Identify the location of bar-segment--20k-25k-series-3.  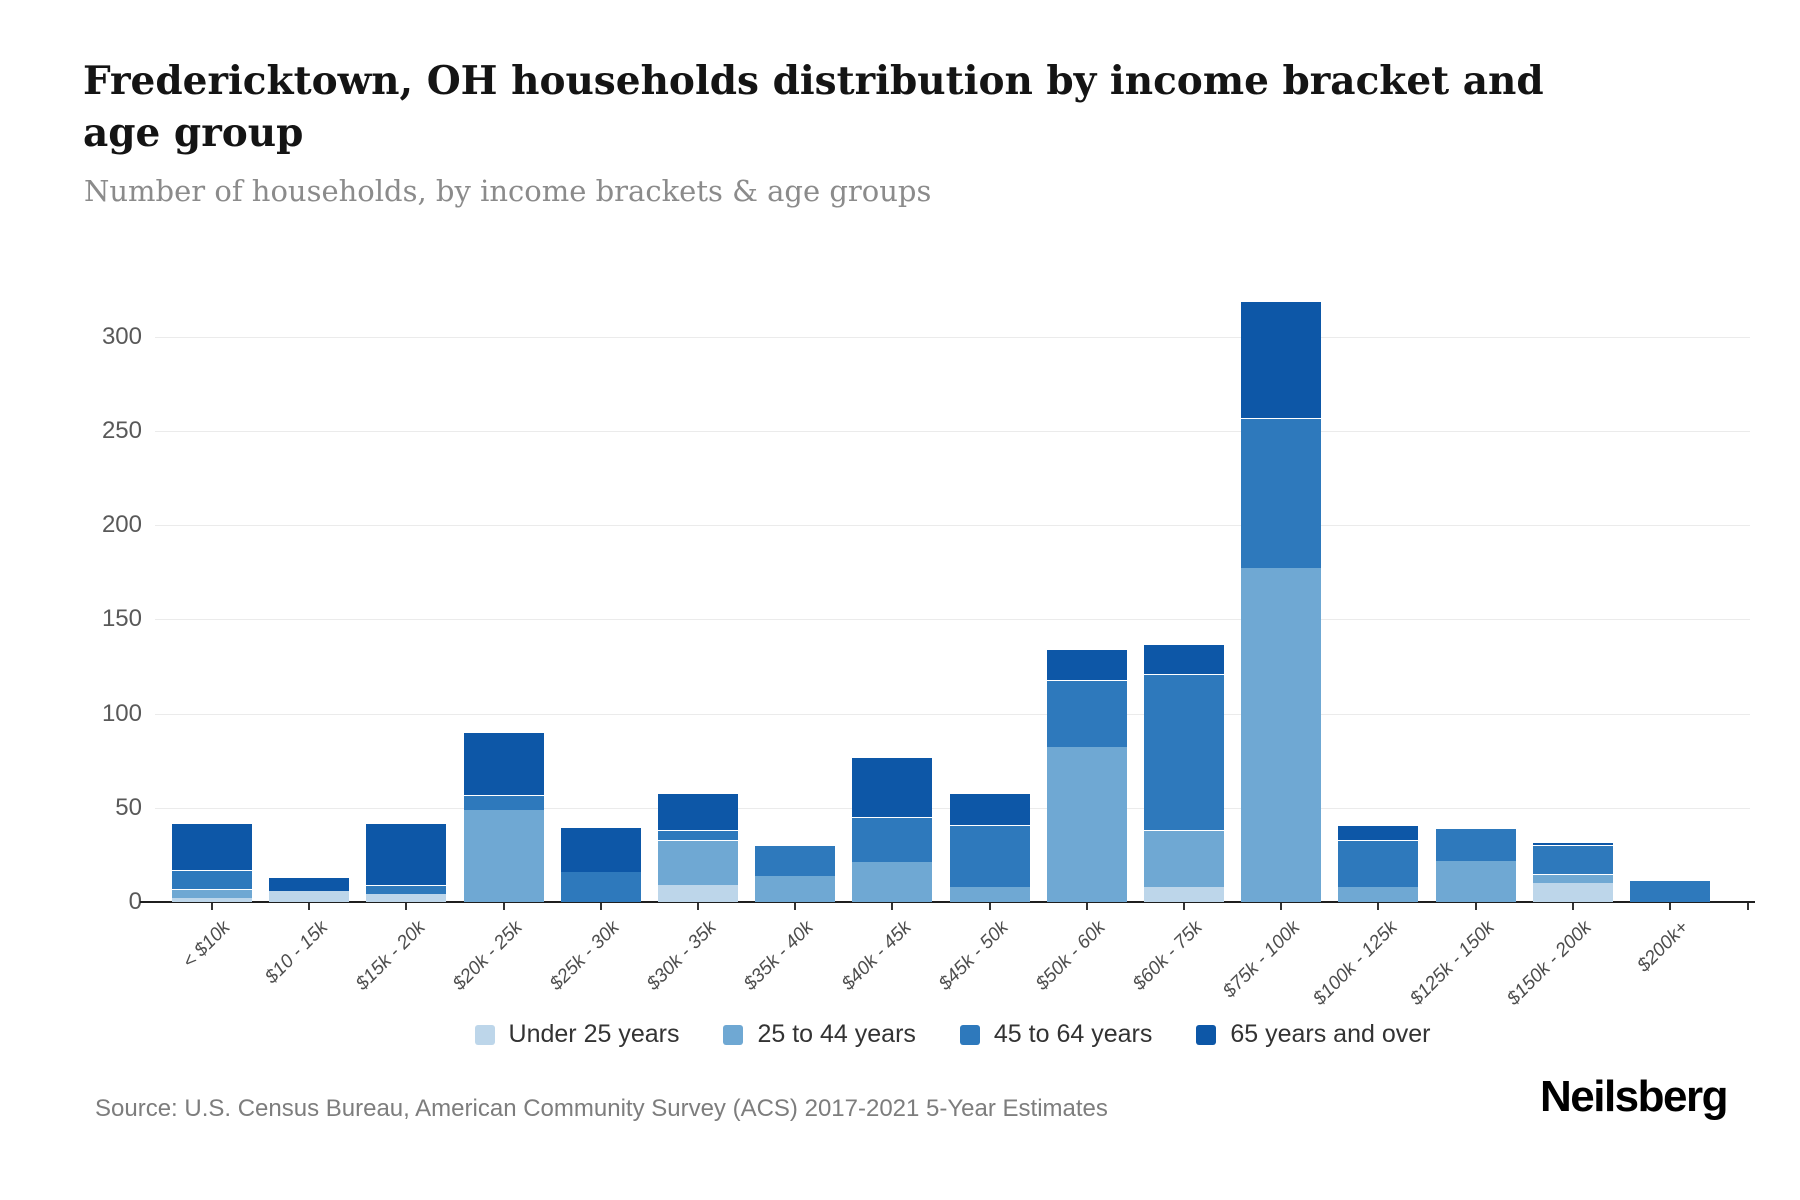
(503, 763).